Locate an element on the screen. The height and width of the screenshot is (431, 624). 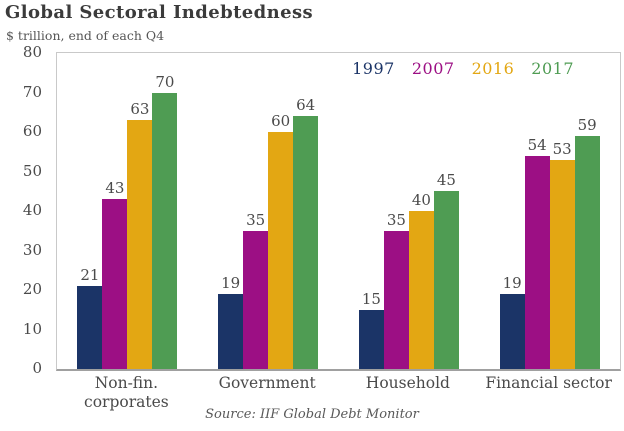
y-axis: 0 10 20 30 40 50 60 70 80 is located at coordinates (21, 210).